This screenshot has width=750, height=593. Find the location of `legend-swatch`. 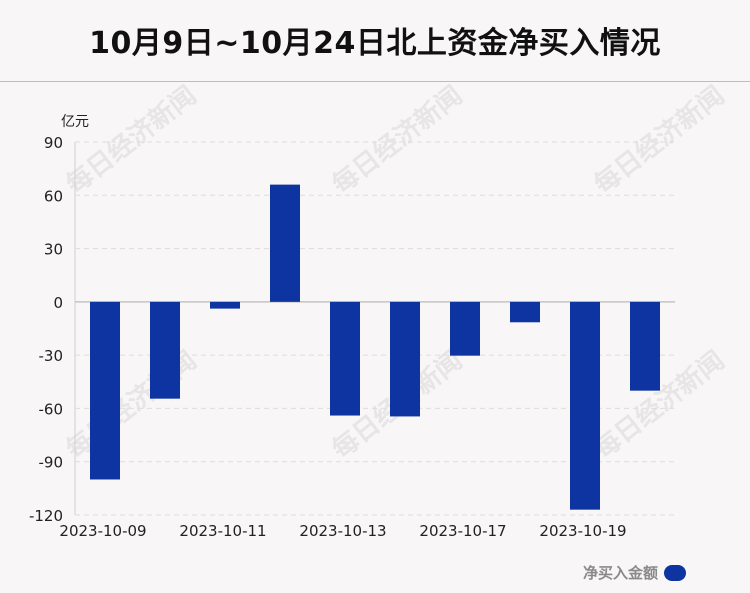

legend-swatch is located at coordinates (675, 572).